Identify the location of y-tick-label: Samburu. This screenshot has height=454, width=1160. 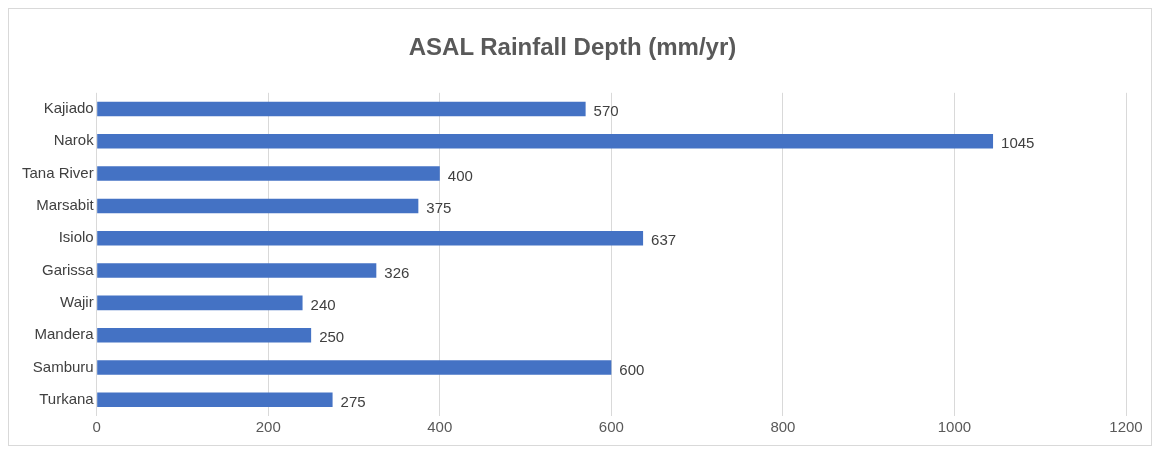
(63, 366).